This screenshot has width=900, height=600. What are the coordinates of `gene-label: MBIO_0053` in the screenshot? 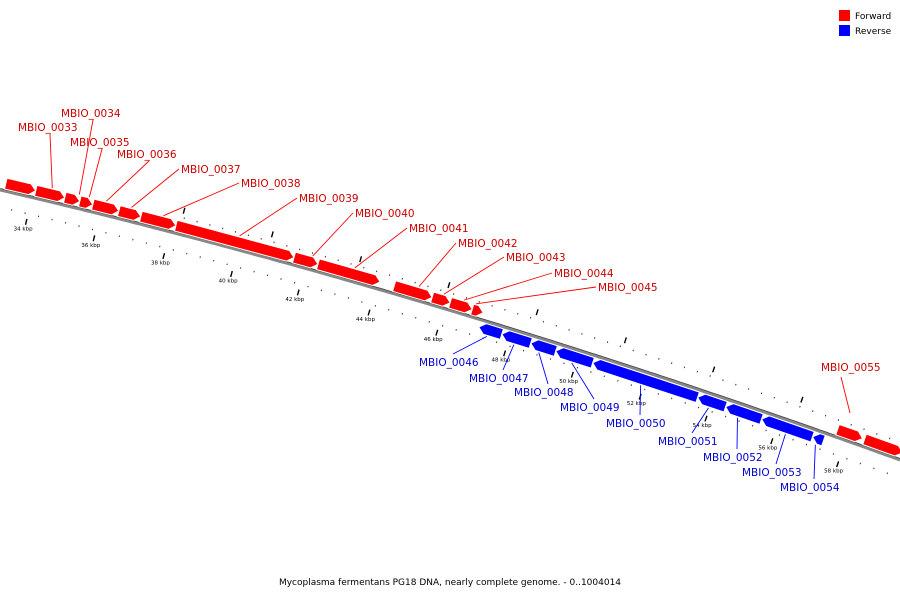 It's located at (772, 473).